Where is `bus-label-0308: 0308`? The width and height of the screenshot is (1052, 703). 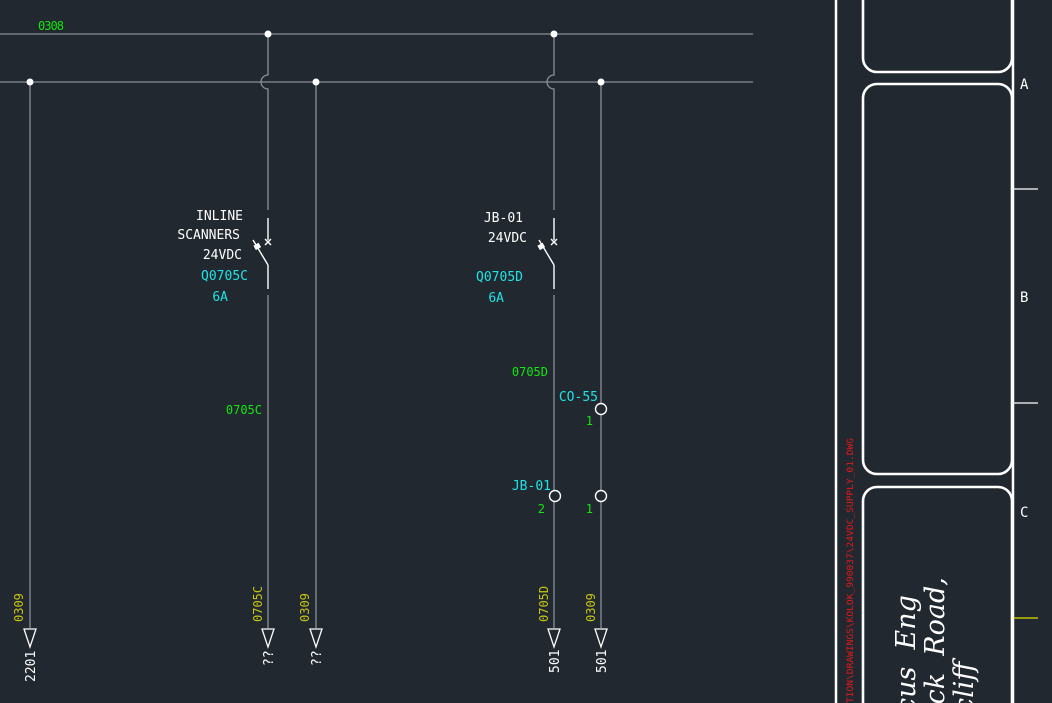
bus-label-0308: 0308 is located at coordinates (51, 26).